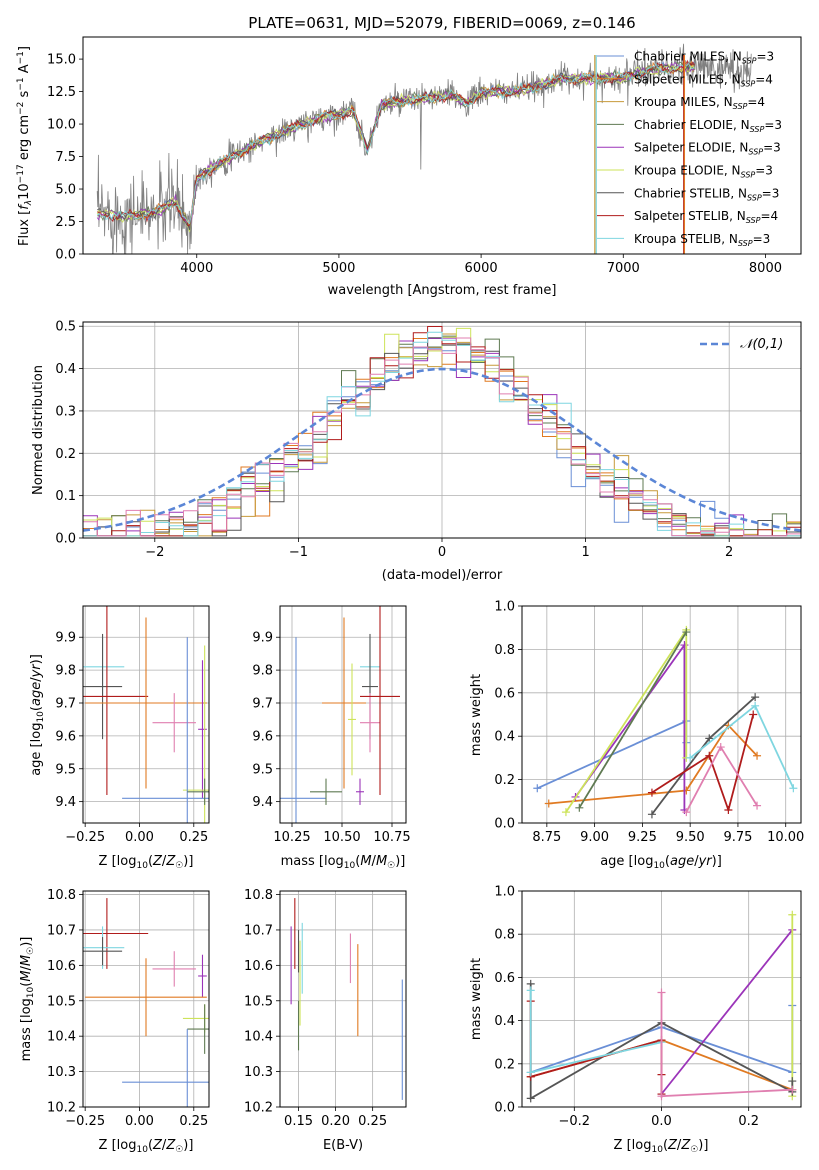 The height and width of the screenshot is (1170, 819). Describe the element at coordinates (298, 1121) in the screenshot. I see `x-tick-label: 0.15` at that location.